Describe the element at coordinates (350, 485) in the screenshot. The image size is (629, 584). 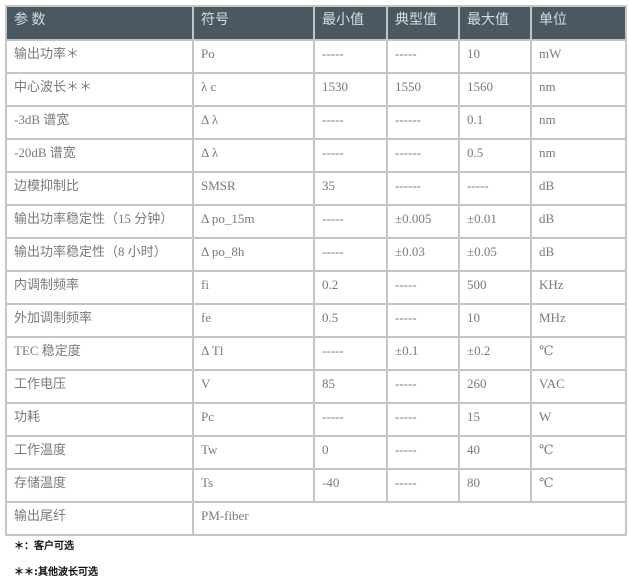
I see `cell-min: -40` at that location.